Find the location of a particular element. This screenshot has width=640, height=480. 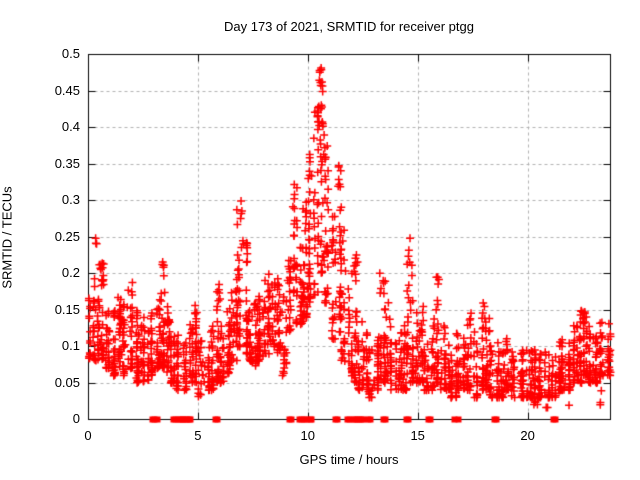

y-tick-label: 0.1 is located at coordinates (70, 345).